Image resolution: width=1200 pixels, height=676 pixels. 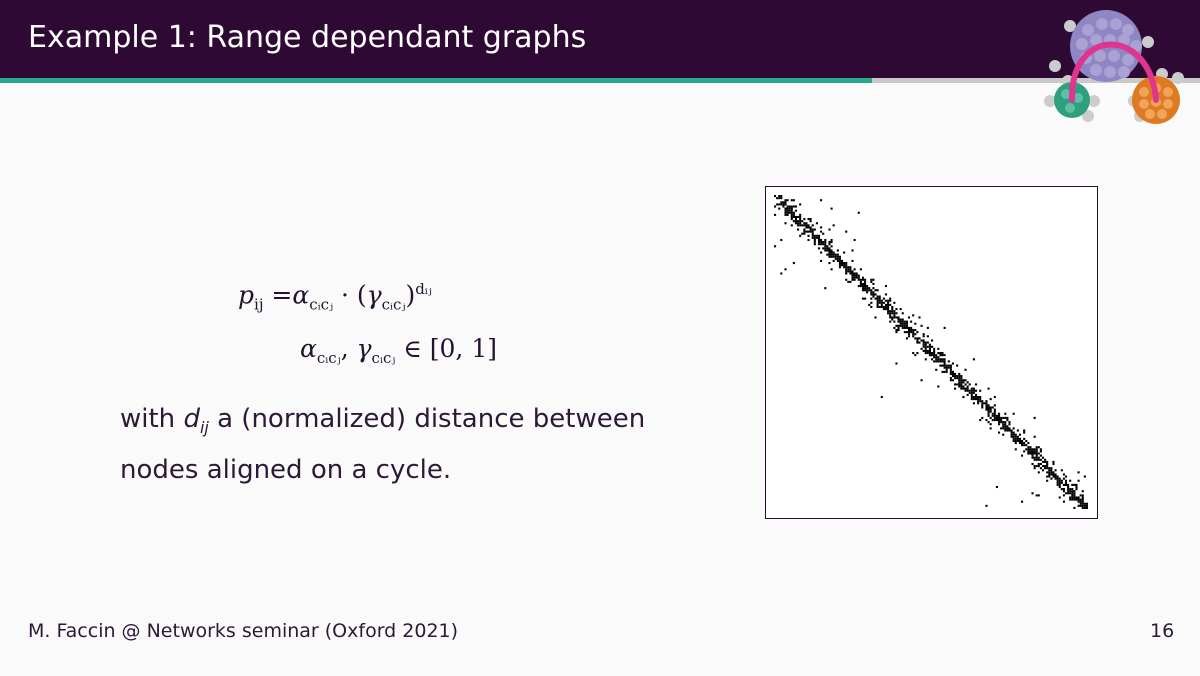 What do you see at coordinates (1114, 67) in the screenshot?
I see `network-logo-icon` at bounding box center [1114, 67].